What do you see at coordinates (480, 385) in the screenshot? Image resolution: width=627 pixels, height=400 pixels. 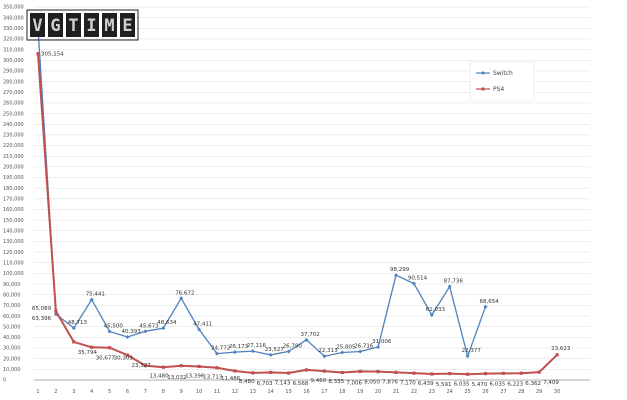 I see `data-label-ps4: 5,470` at bounding box center [480, 385].